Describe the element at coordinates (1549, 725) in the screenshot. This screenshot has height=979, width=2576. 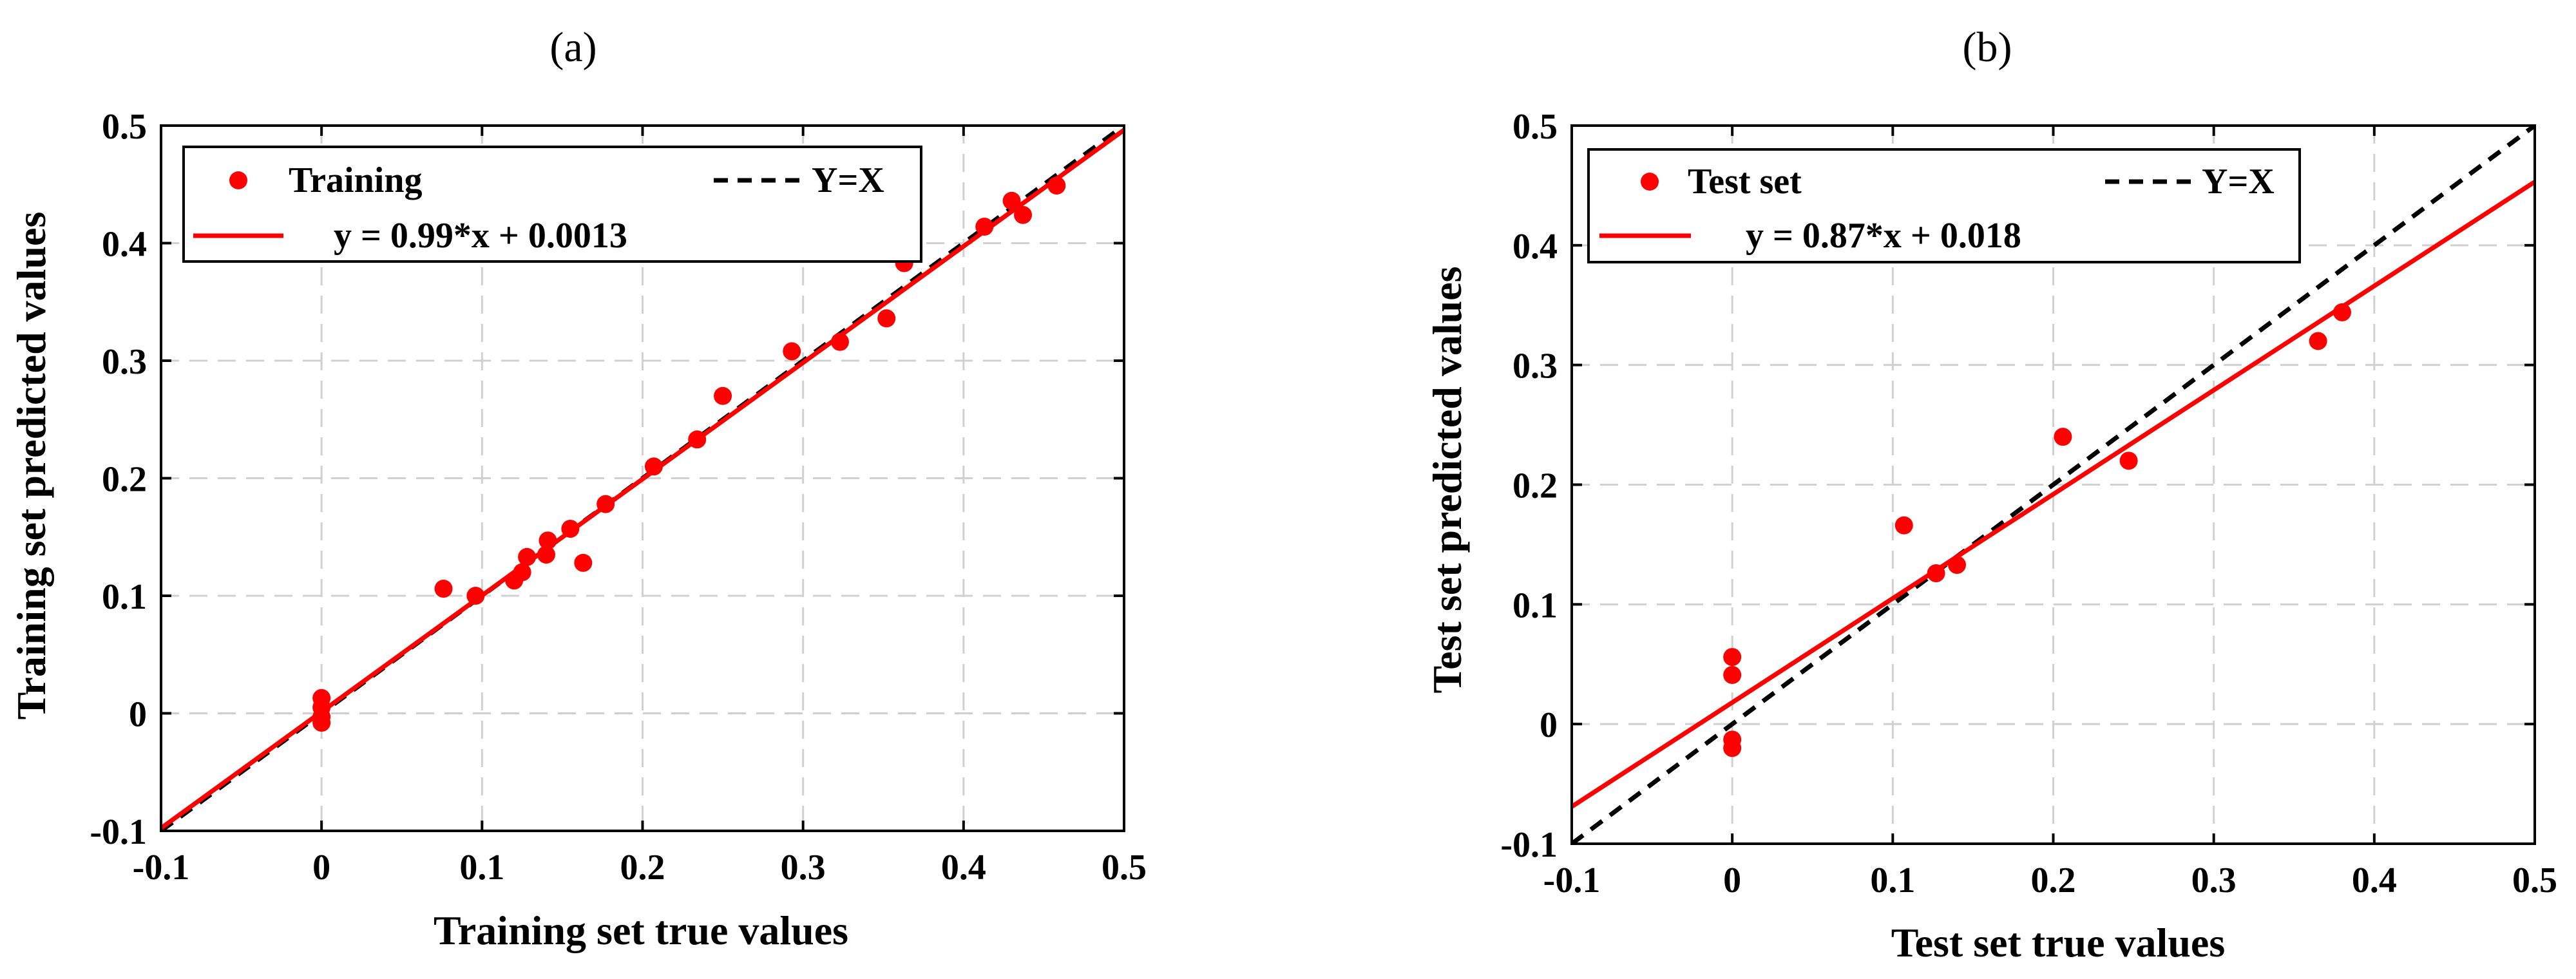
I see `panel-b-y-tick-label: 0` at that location.